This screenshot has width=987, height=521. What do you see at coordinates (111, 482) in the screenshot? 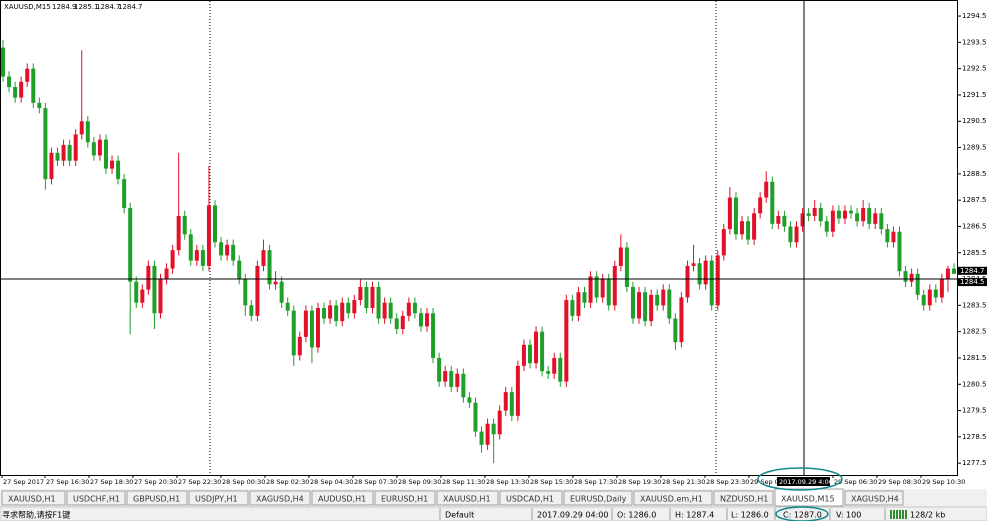
I see `x-tick-label: 27 Sep 18:30` at bounding box center [111, 482].